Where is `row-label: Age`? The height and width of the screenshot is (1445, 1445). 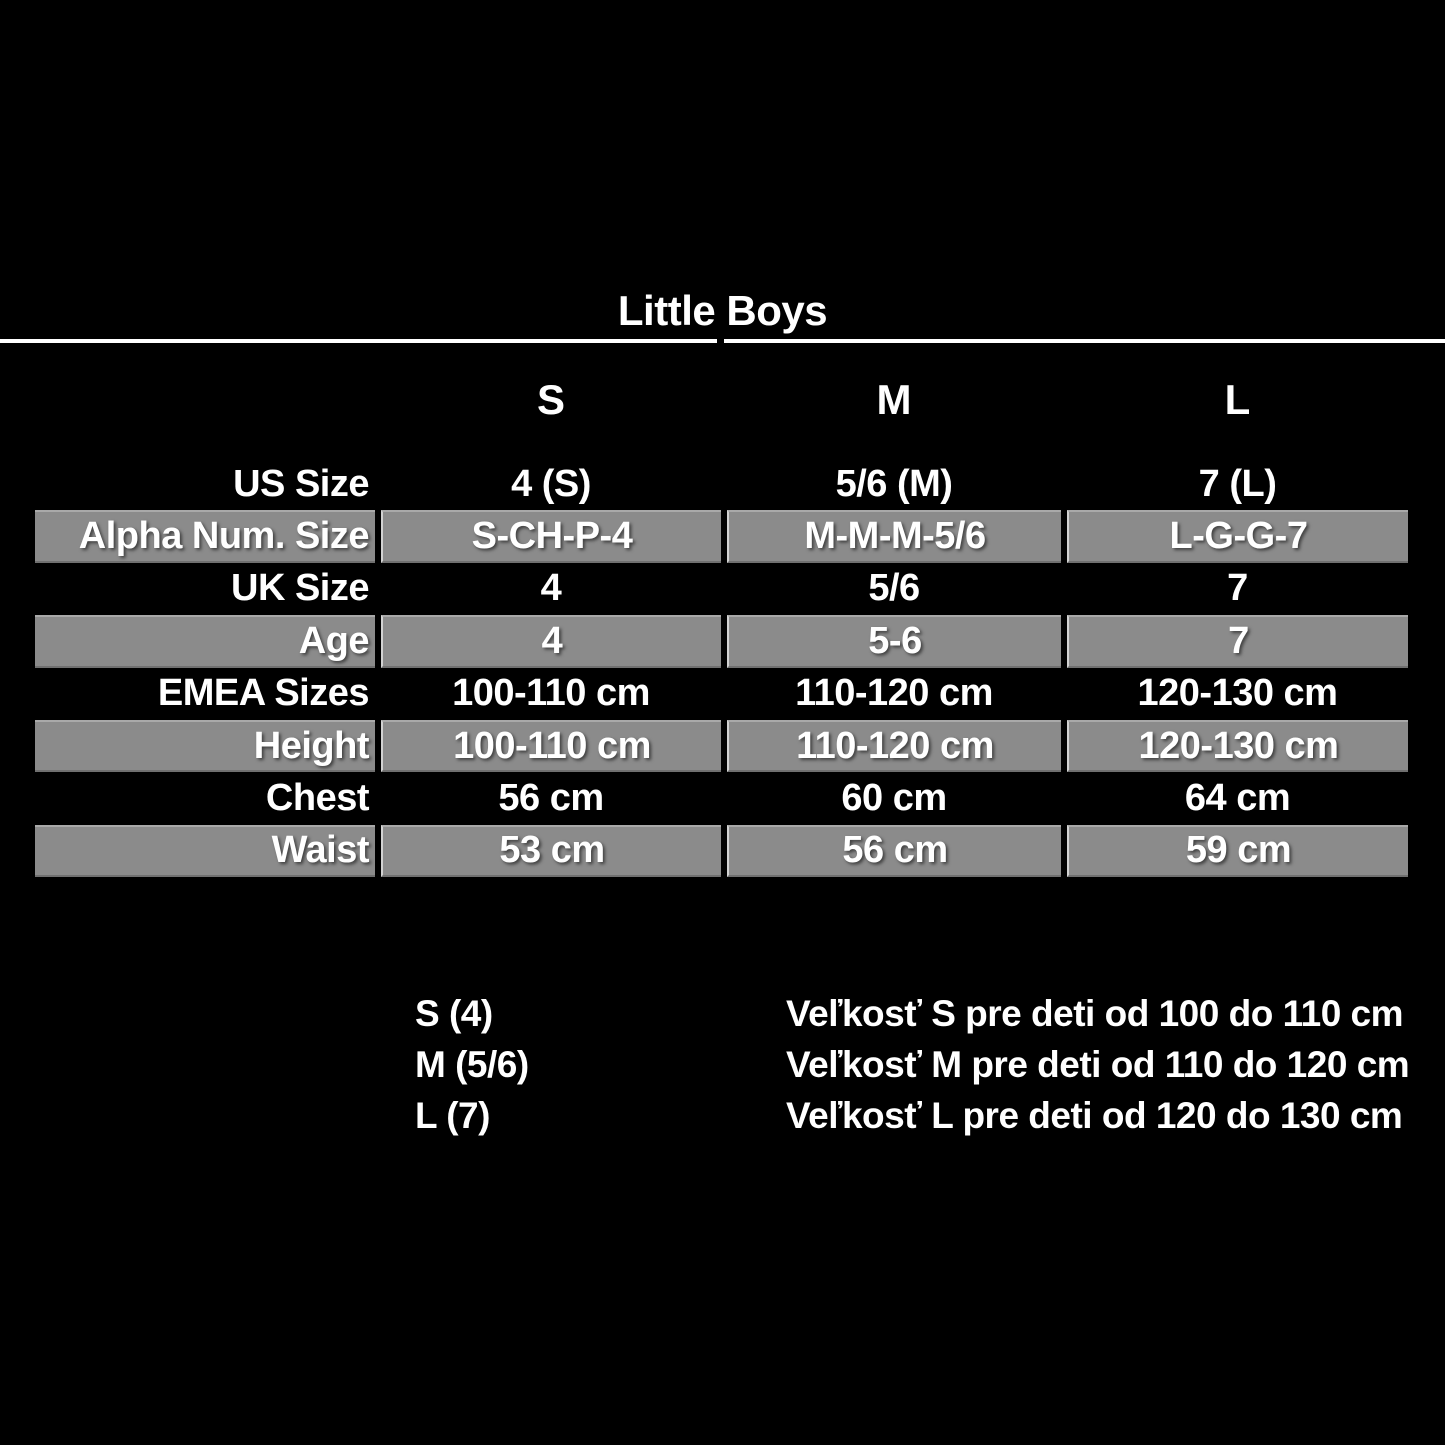
row-label: Age is located at coordinates (205, 641).